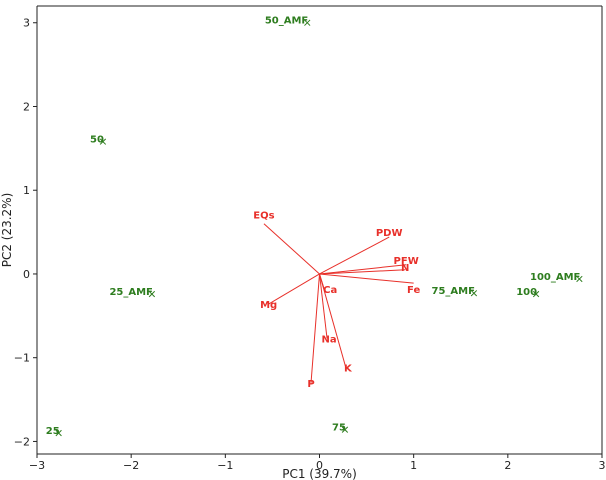 Image resolution: width=606 pixels, height=480 pixels. What do you see at coordinates (405, 268) in the screenshot?
I see `loading-label: N` at bounding box center [405, 268].